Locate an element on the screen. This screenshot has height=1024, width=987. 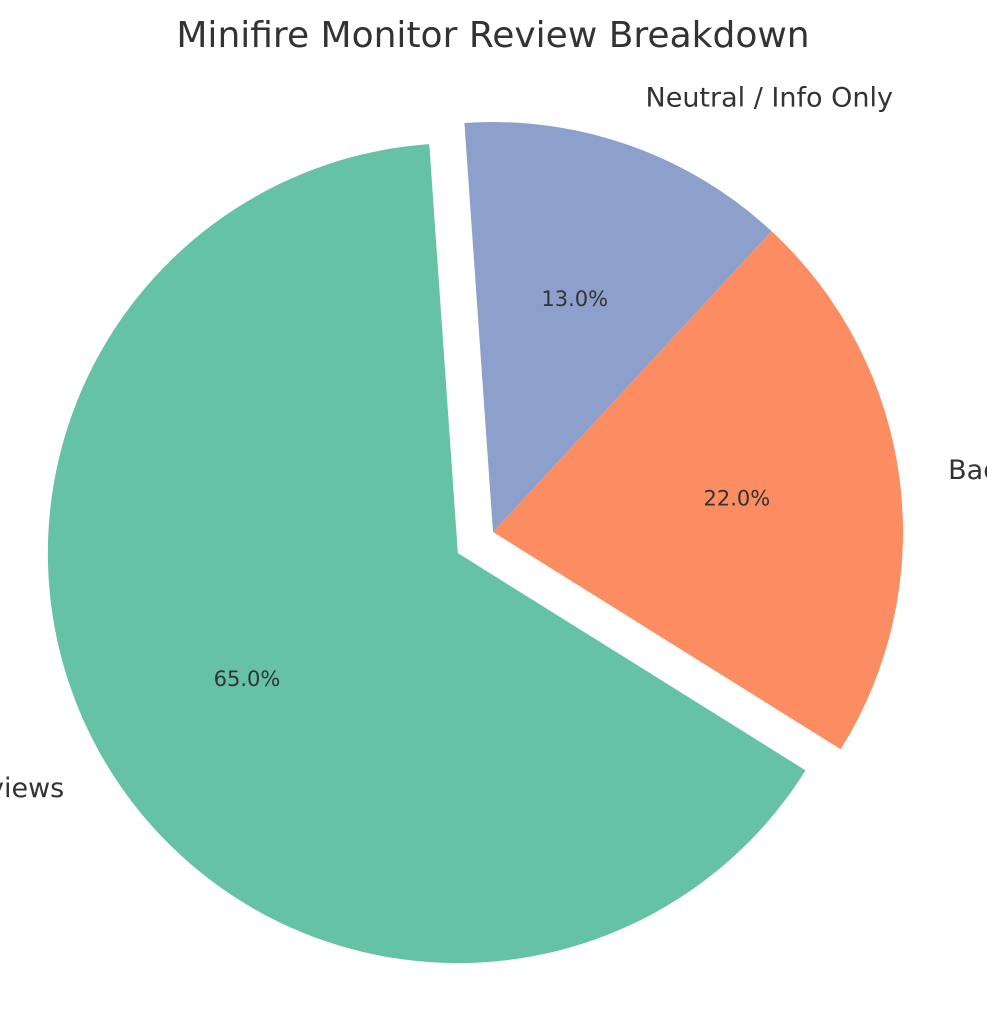
slice-label-neutral-info-only: Neutral / Info Only is located at coordinates (769, 97).